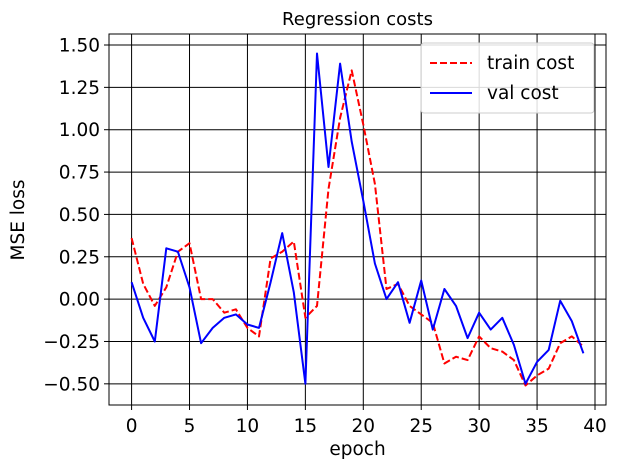 The width and height of the screenshot is (617, 469). I want to click on y-tick-label: 0.00, so click(79, 300).